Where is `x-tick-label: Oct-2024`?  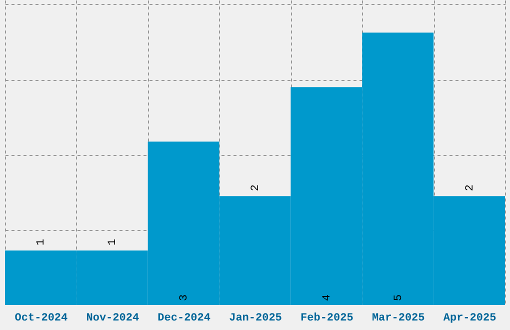
x-tick-label: Oct-2024 is located at coordinates (41, 318).